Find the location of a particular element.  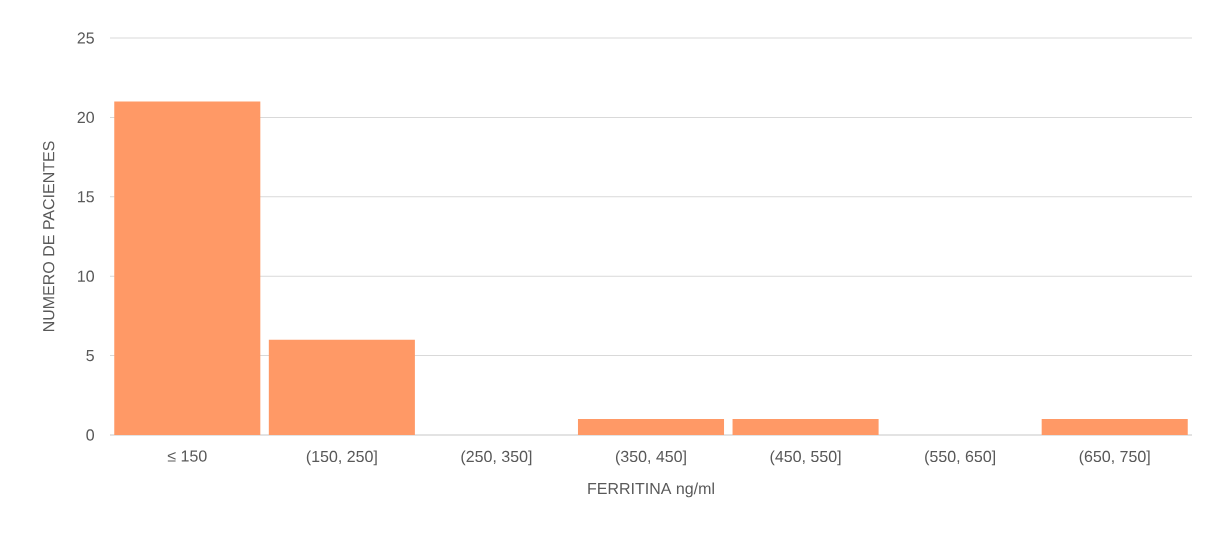

x-axis-title: FERRITINA ng/ml is located at coordinates (651, 490).